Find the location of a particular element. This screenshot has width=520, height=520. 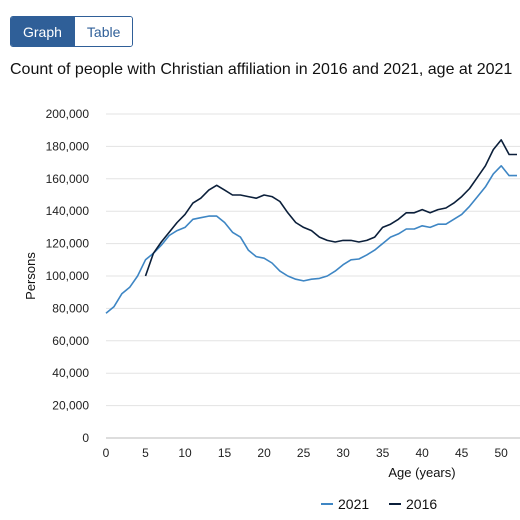

legend-label-2021: 2021 is located at coordinates (353, 504).